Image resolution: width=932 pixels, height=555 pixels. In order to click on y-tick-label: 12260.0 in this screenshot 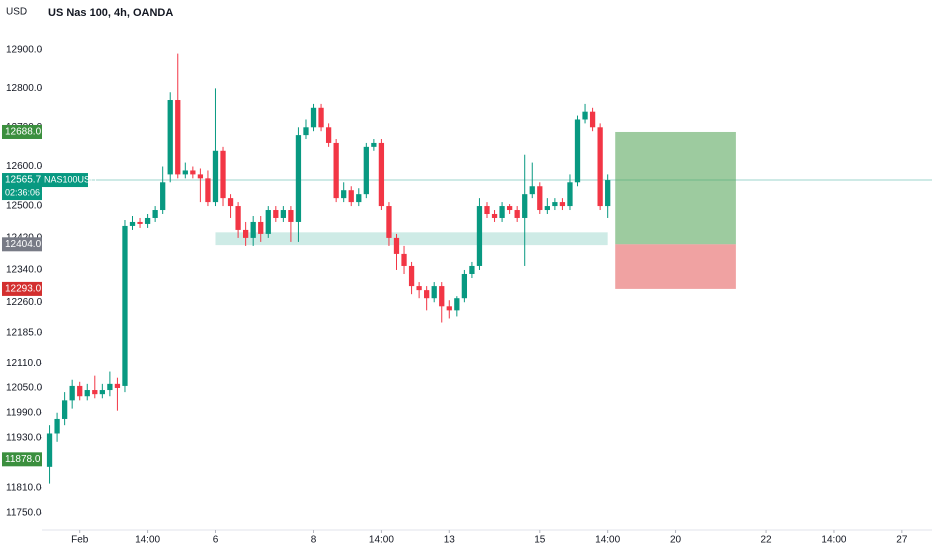, I will do `click(24, 302)`.